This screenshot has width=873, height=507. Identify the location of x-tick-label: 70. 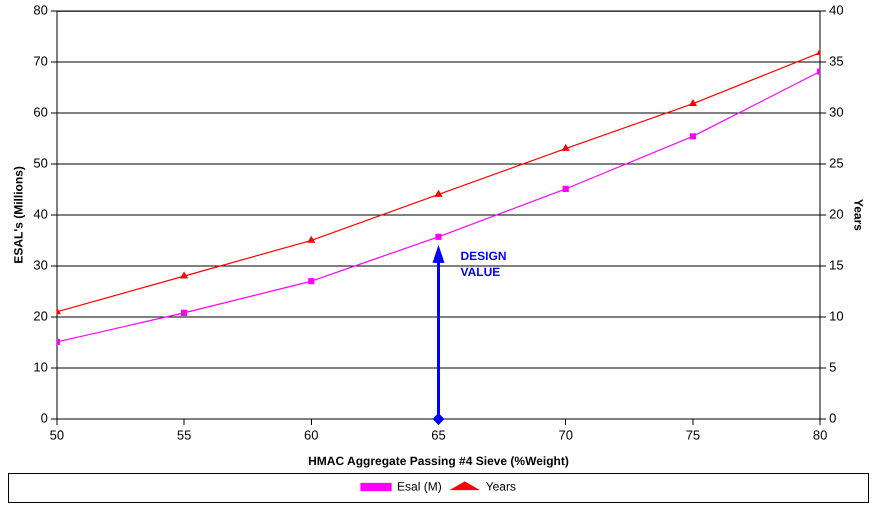
(565, 434).